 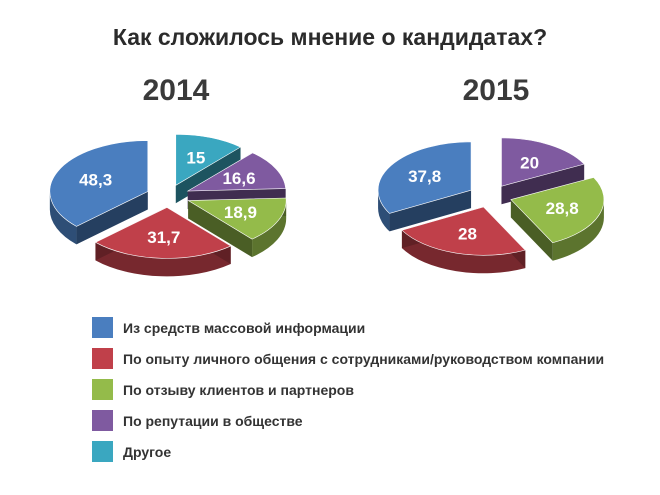 What do you see at coordinates (238, 178) in the screenshot?
I see `slice-value-label: 16,6` at bounding box center [238, 178].